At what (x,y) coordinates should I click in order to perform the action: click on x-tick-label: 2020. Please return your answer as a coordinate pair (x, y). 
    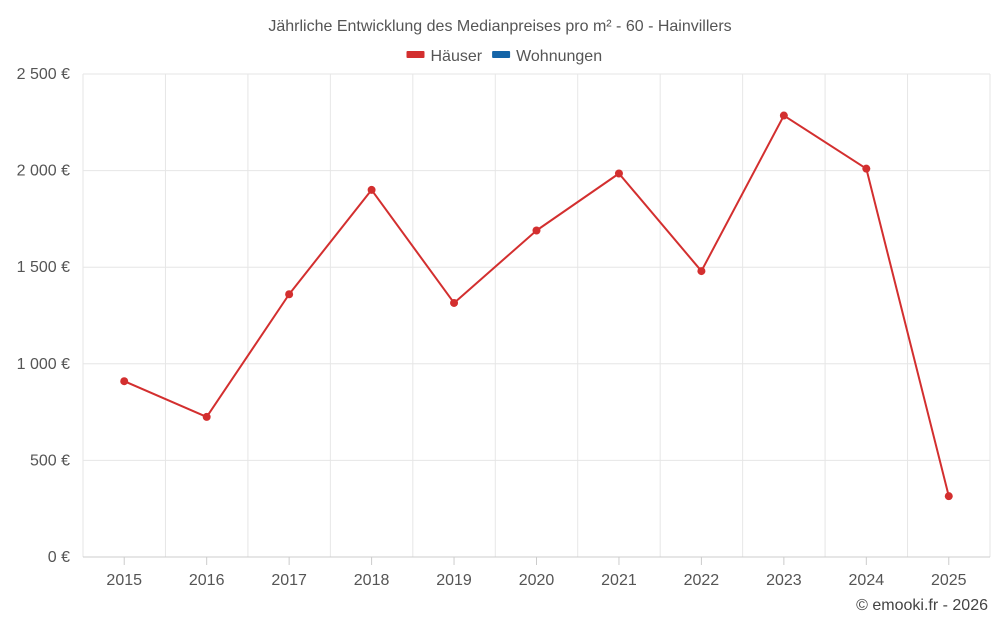
    Looking at the image, I should click on (537, 580).